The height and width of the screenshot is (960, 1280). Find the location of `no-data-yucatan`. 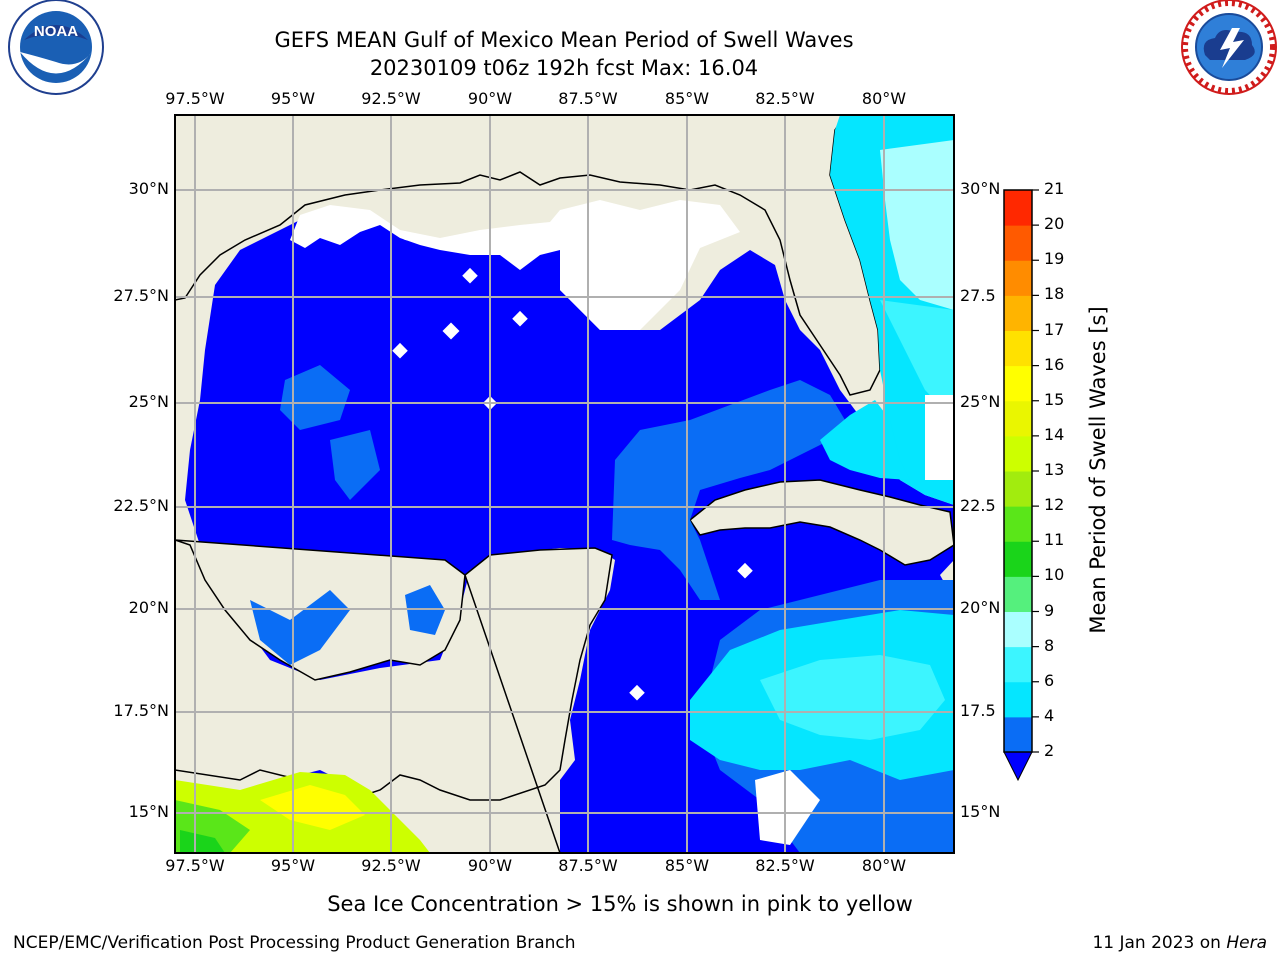

no-data-yucatan is located at coordinates (787, 807).